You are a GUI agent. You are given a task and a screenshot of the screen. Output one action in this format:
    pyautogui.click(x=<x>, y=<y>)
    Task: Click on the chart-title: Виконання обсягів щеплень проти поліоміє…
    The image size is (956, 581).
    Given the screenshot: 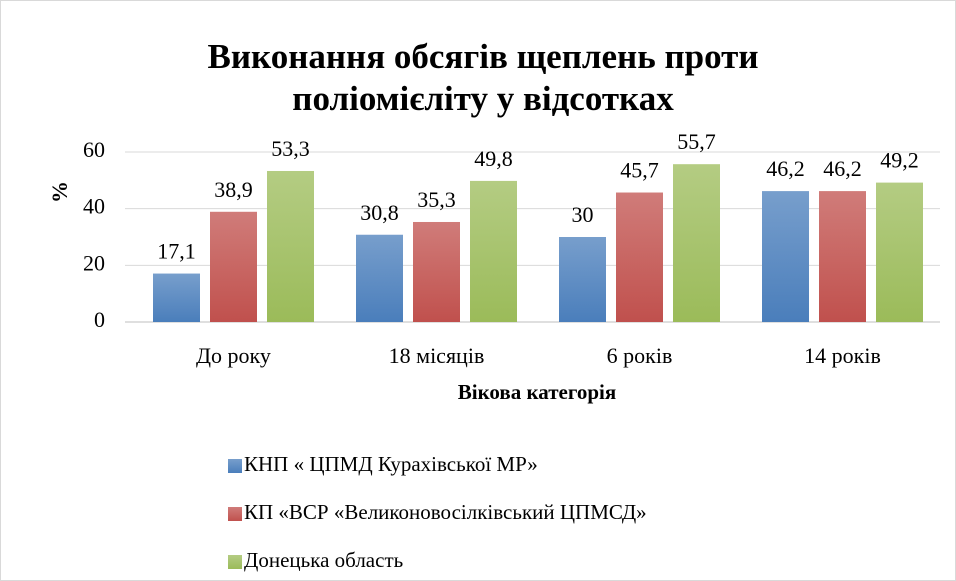 What is the action you would take?
    pyautogui.click(x=483, y=77)
    